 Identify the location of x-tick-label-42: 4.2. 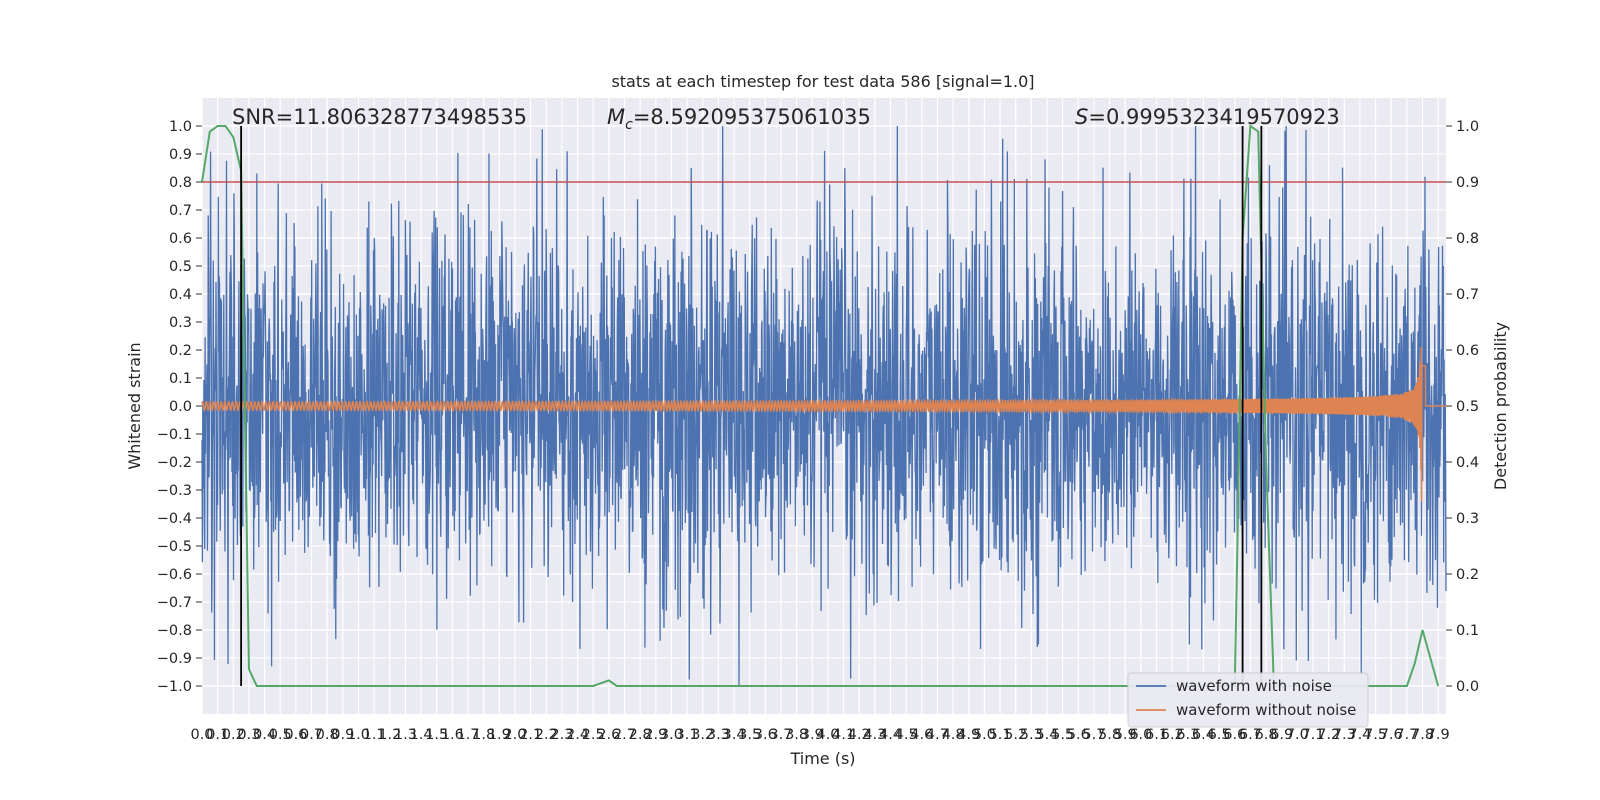
(859, 735).